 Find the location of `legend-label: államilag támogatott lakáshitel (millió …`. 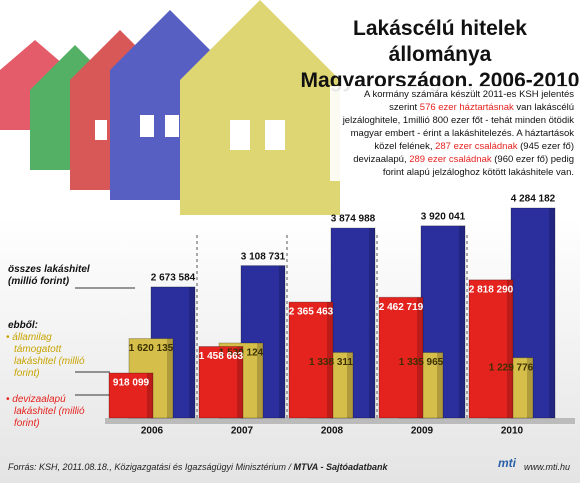

legend-label: államilag támogatott lakáshitel (millió … is located at coordinates (53, 356).